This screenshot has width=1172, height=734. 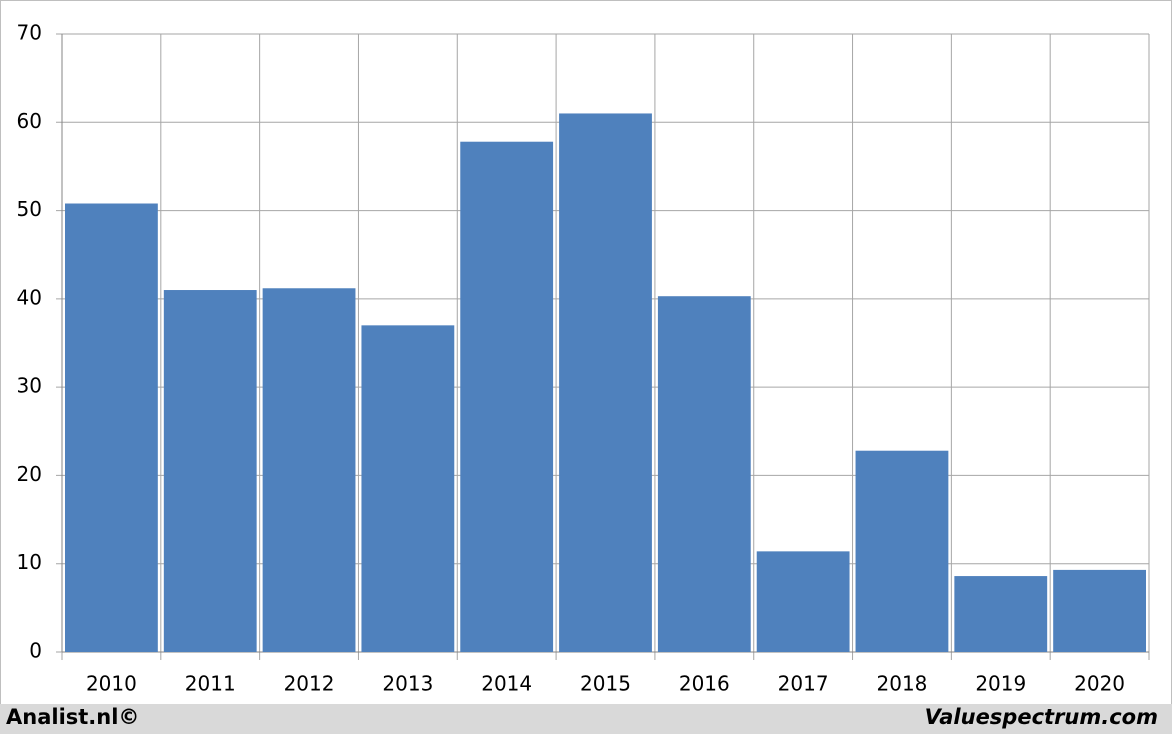 I want to click on y-tick-label: 20, so click(x=29, y=474).